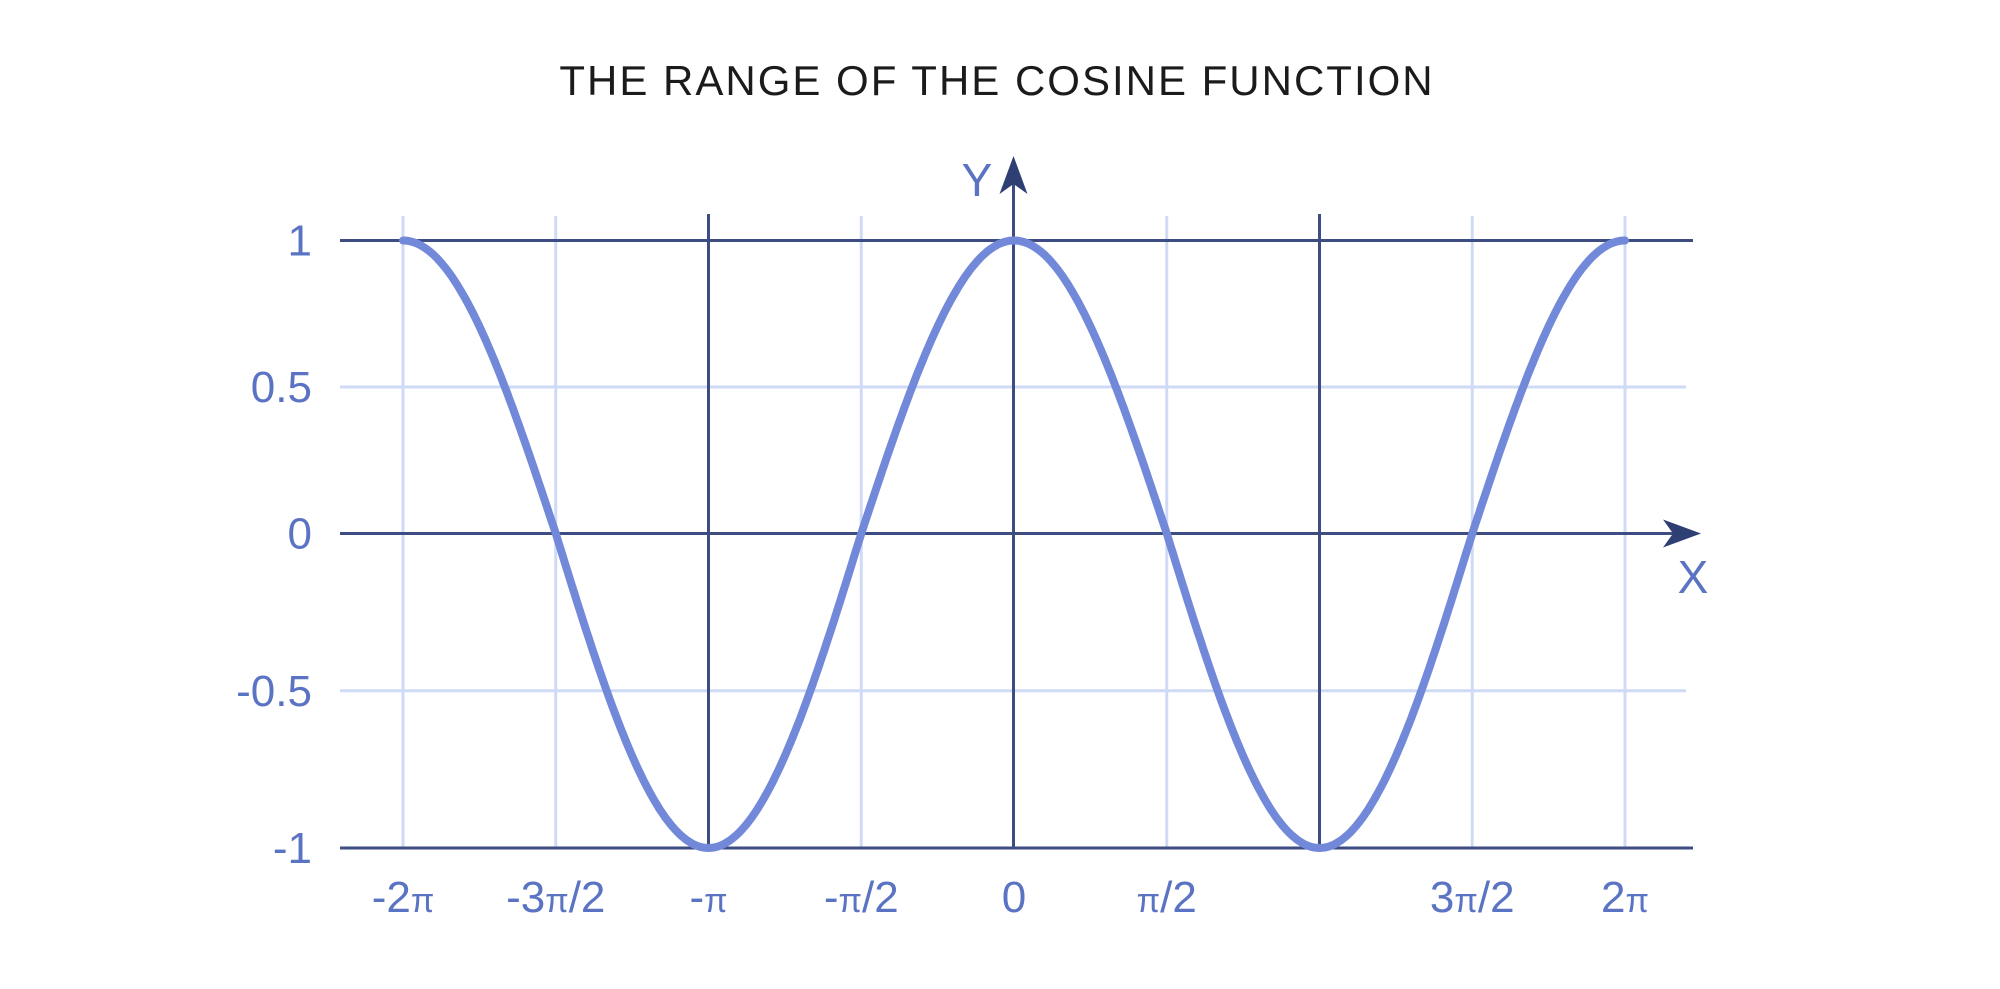 Image resolution: width=2000 pixels, height=989 pixels. I want to click on x-tick-label: π/2, so click(1167, 897).